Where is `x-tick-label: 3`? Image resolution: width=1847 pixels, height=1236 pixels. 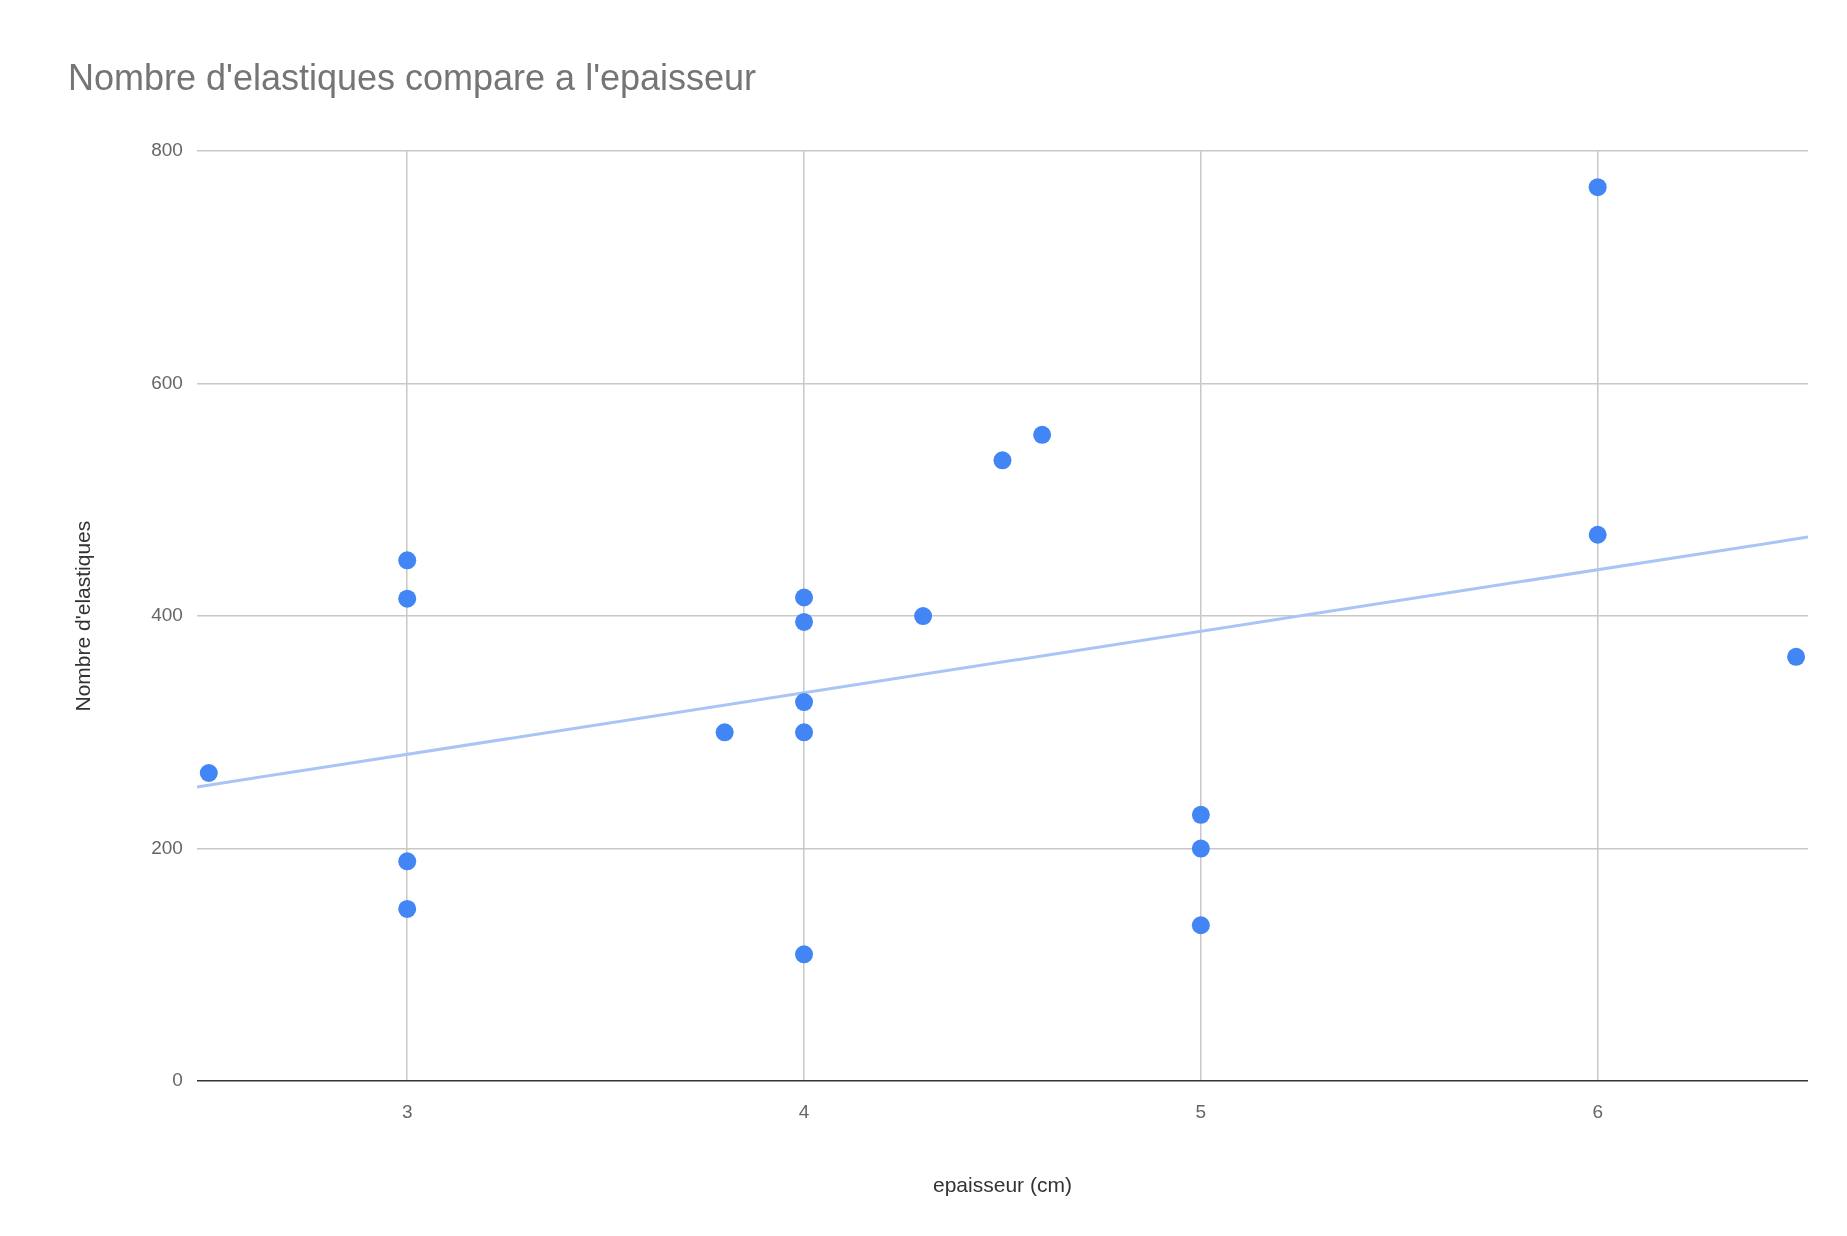 x-tick-label: 3 is located at coordinates (407, 1111).